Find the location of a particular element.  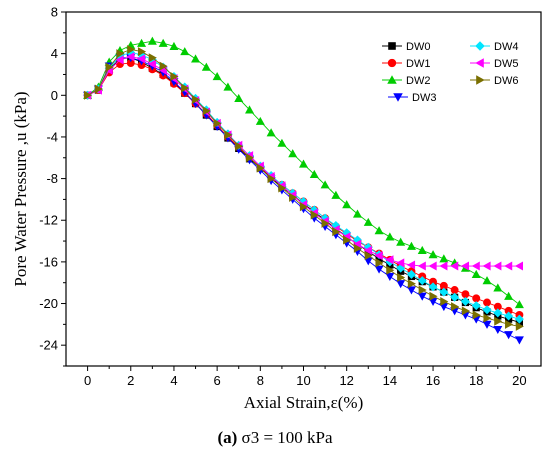

legend-item-dw5: DW5 is located at coordinates (494, 64).